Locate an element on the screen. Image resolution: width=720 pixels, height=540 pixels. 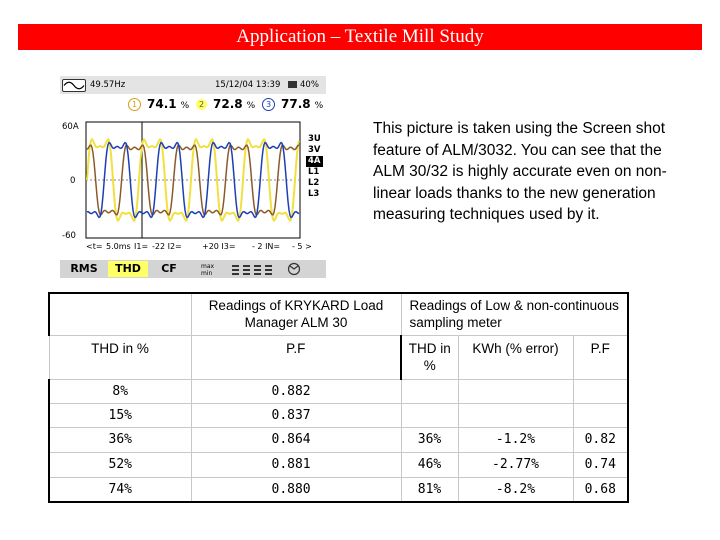
header-krykard: Readings of KRYKARD Load Manager ALM 30 is located at coordinates (296, 314).